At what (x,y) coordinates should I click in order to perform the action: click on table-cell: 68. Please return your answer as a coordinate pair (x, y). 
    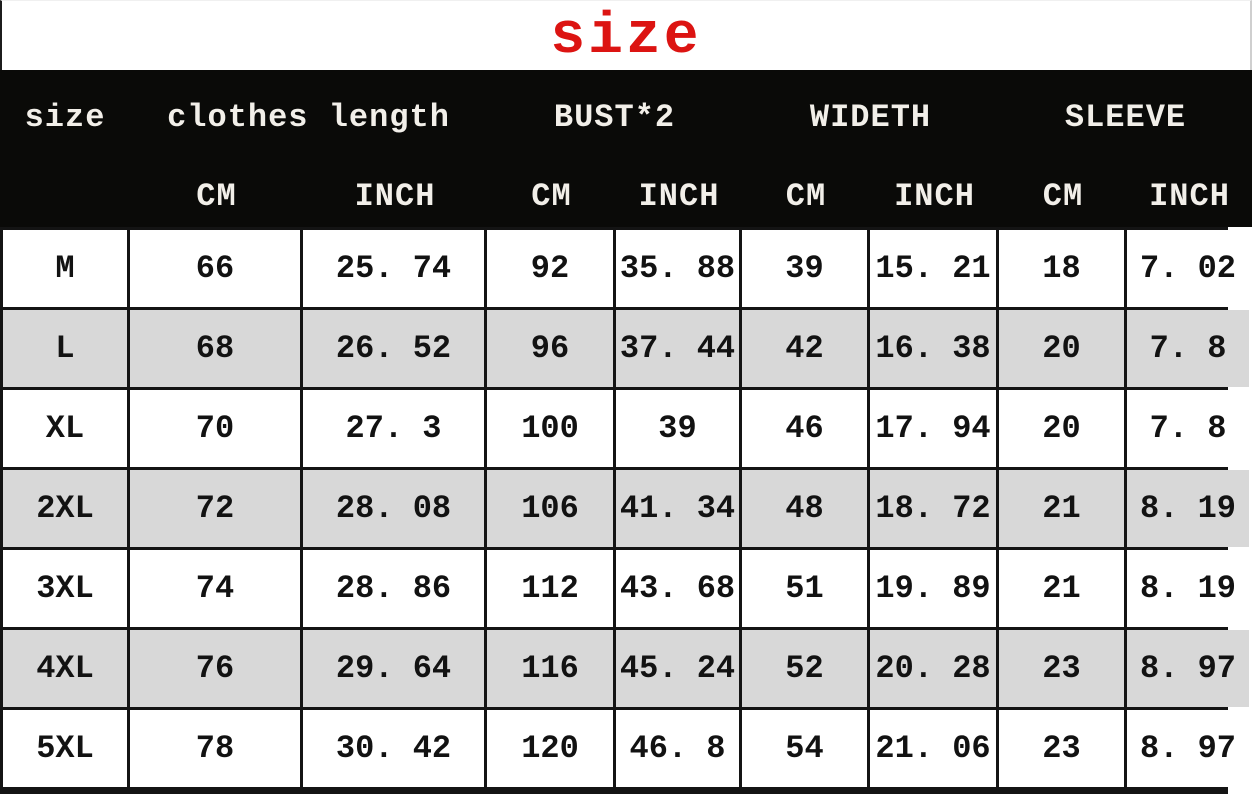
    Looking at the image, I should click on (215, 348).